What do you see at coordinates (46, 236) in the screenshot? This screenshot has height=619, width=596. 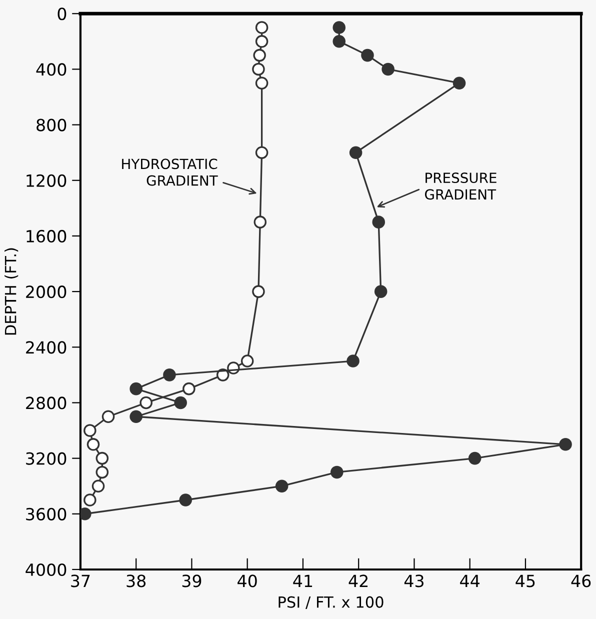 I see `y-tick-label: 1600` at bounding box center [46, 236].